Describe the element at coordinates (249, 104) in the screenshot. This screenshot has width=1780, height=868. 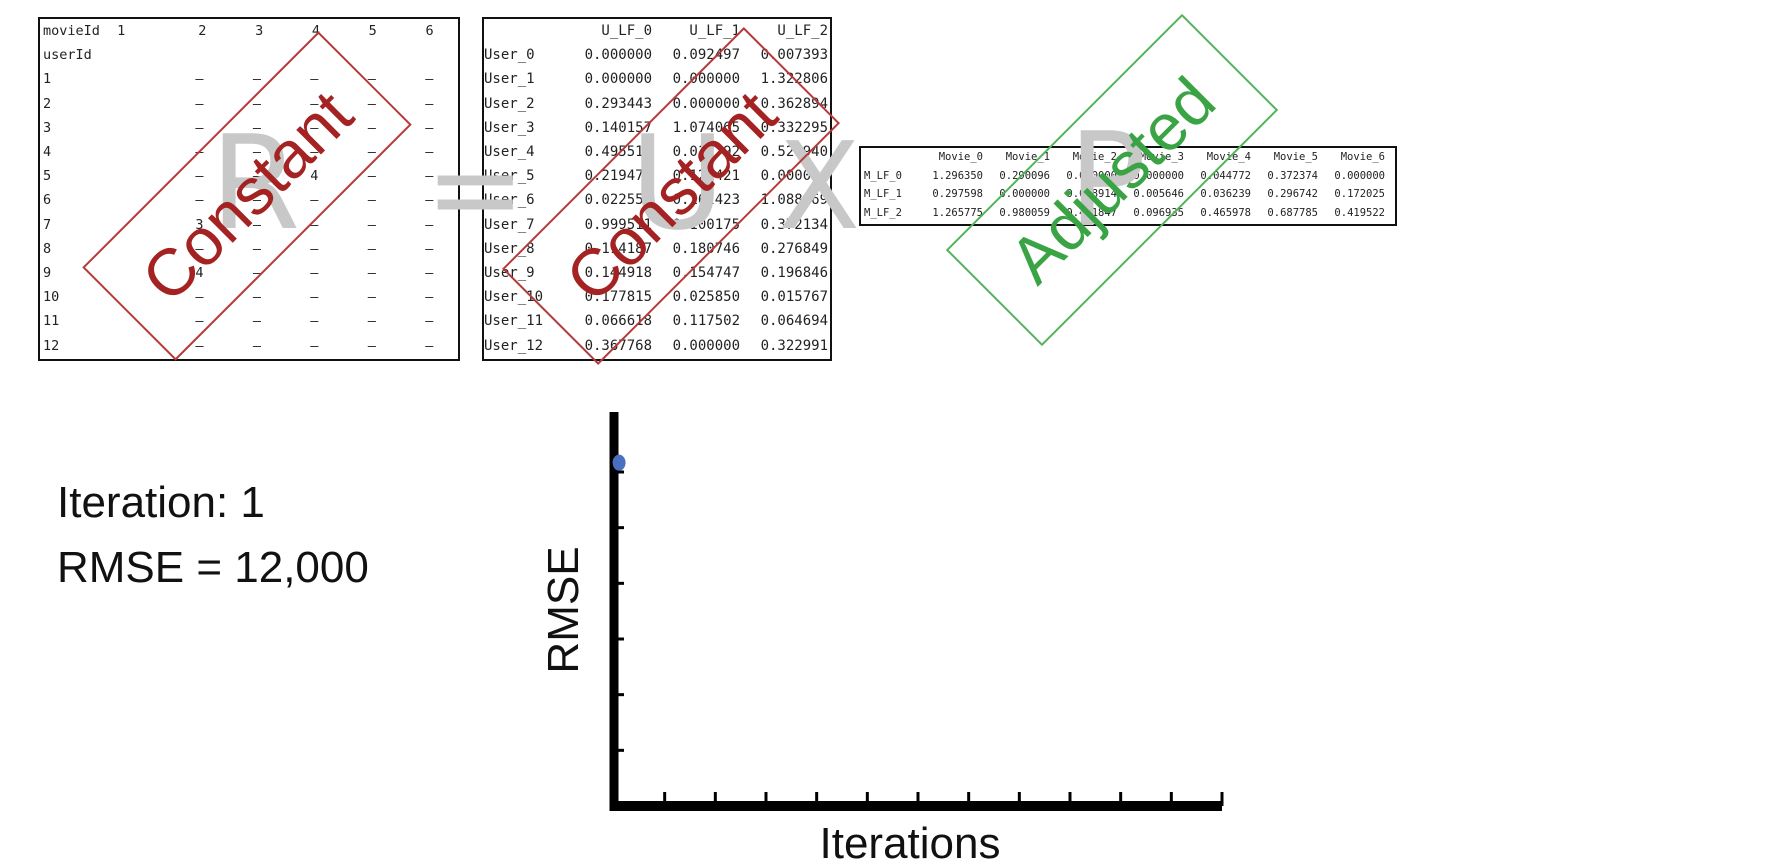
I see `table-row: 2 – – – – –` at that location.